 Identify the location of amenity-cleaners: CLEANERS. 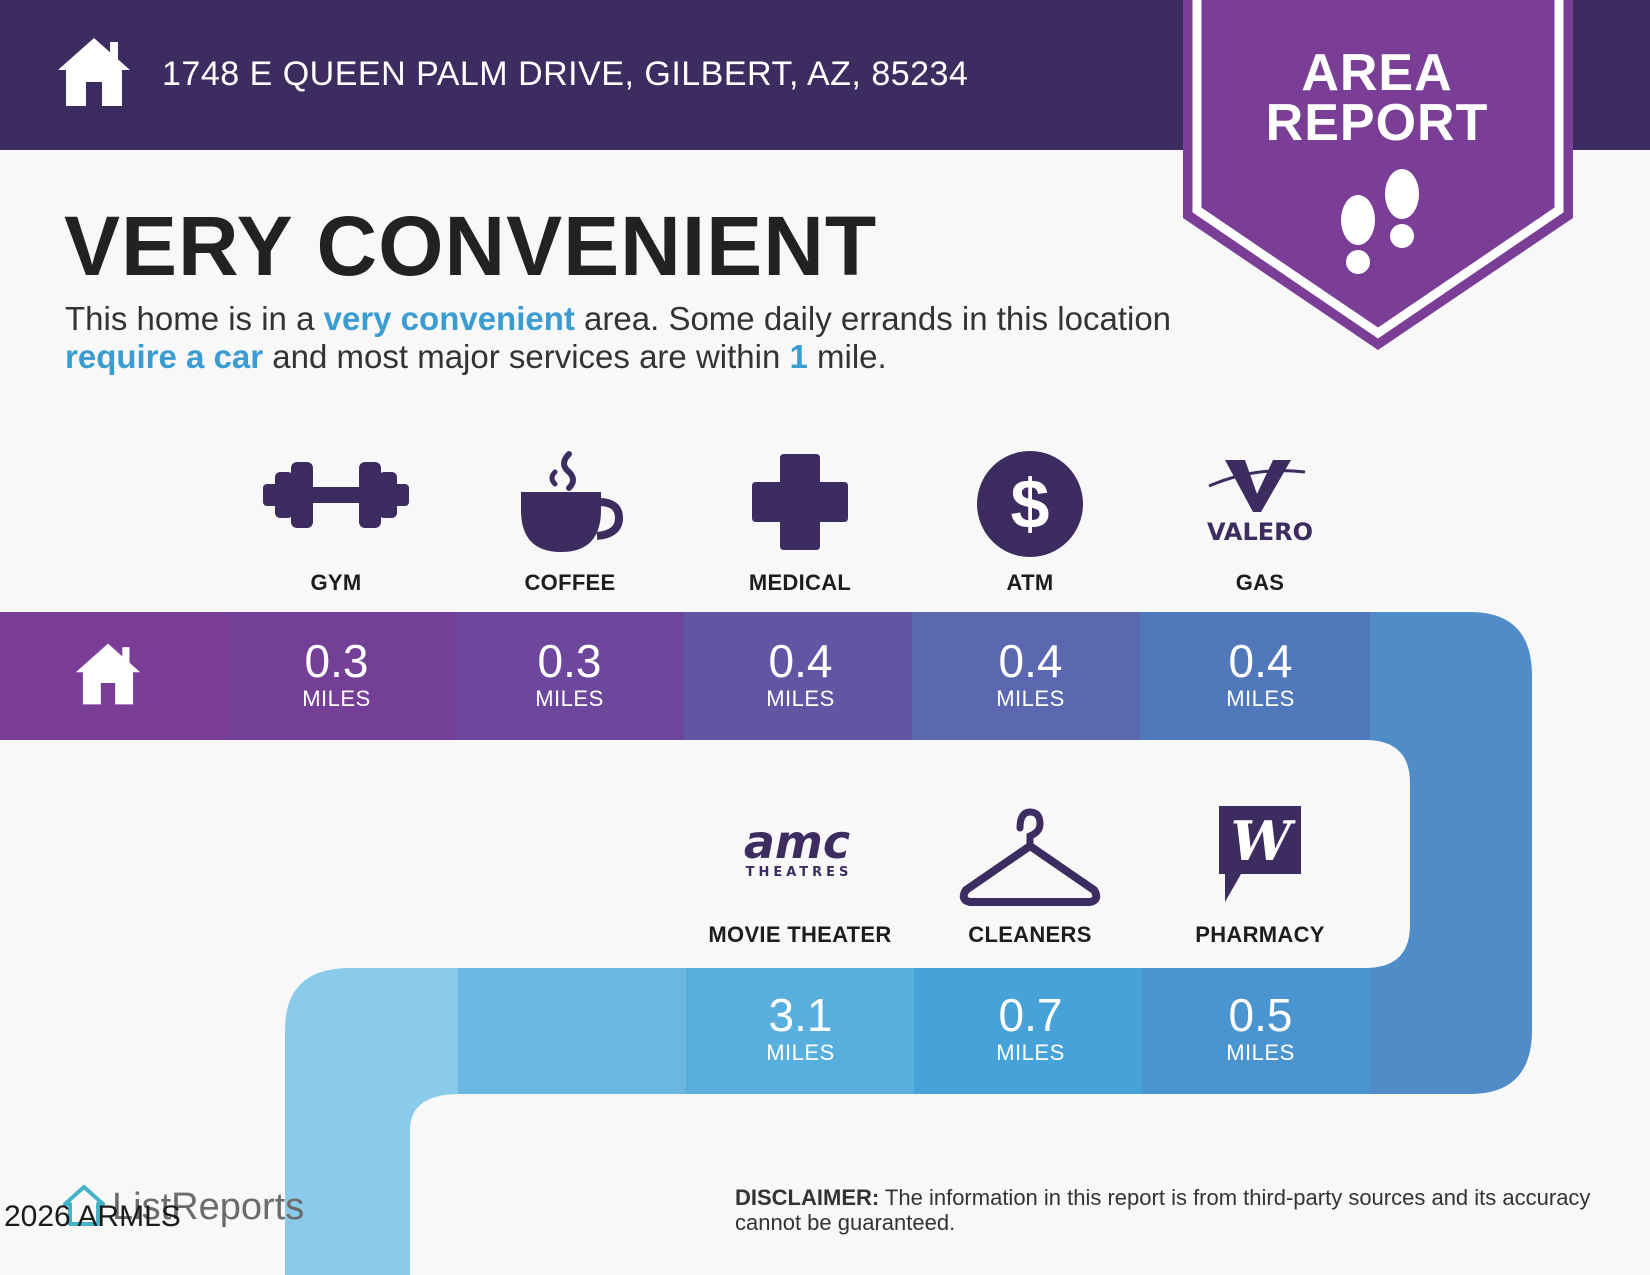
(1030, 876).